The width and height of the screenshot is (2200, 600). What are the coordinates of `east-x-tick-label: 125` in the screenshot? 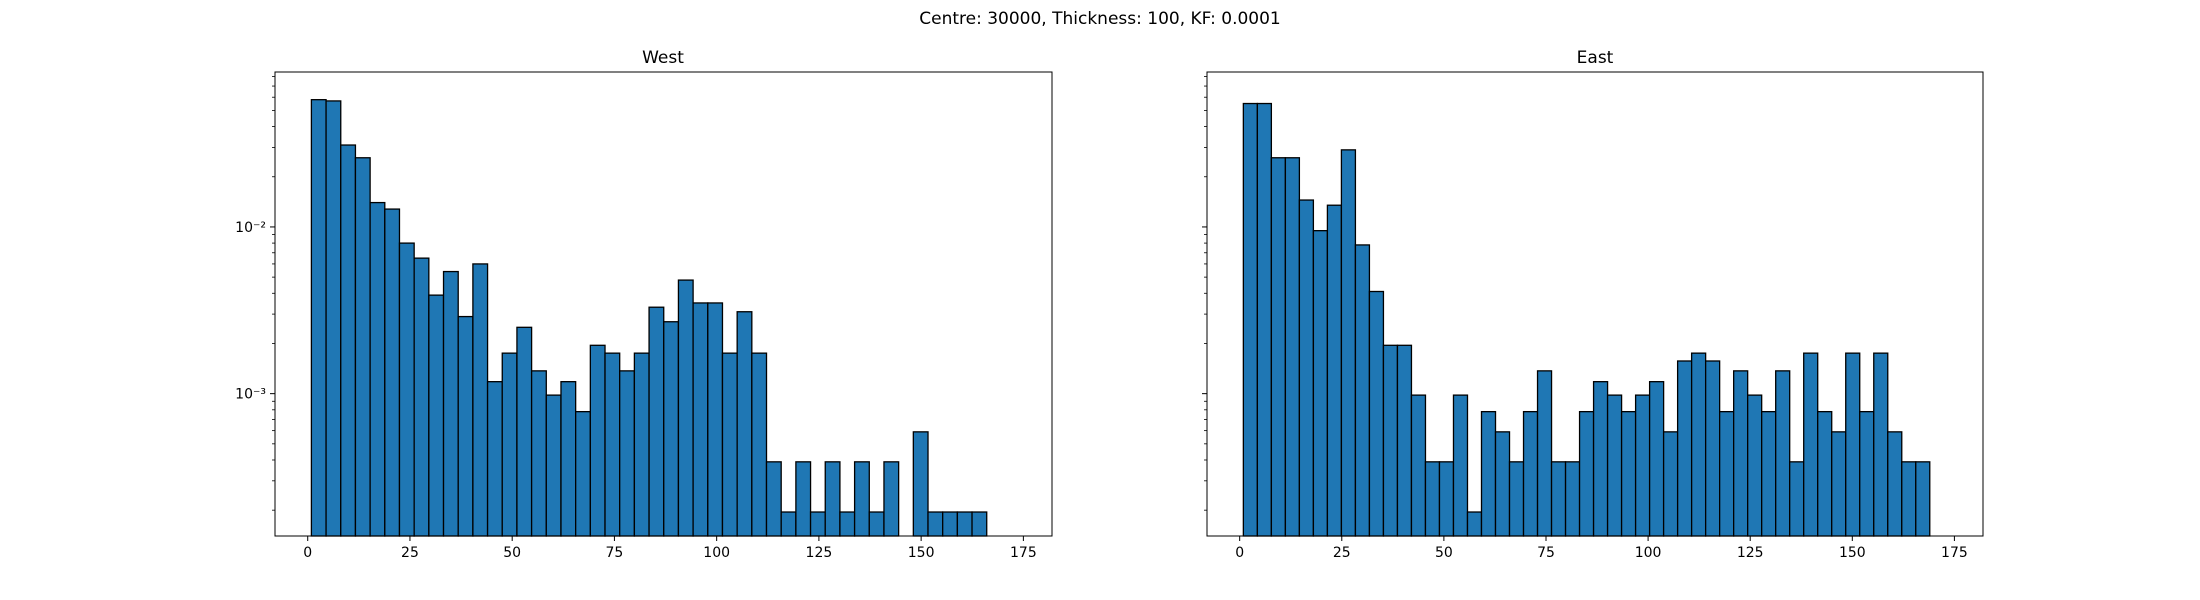 It's located at (1750, 553).